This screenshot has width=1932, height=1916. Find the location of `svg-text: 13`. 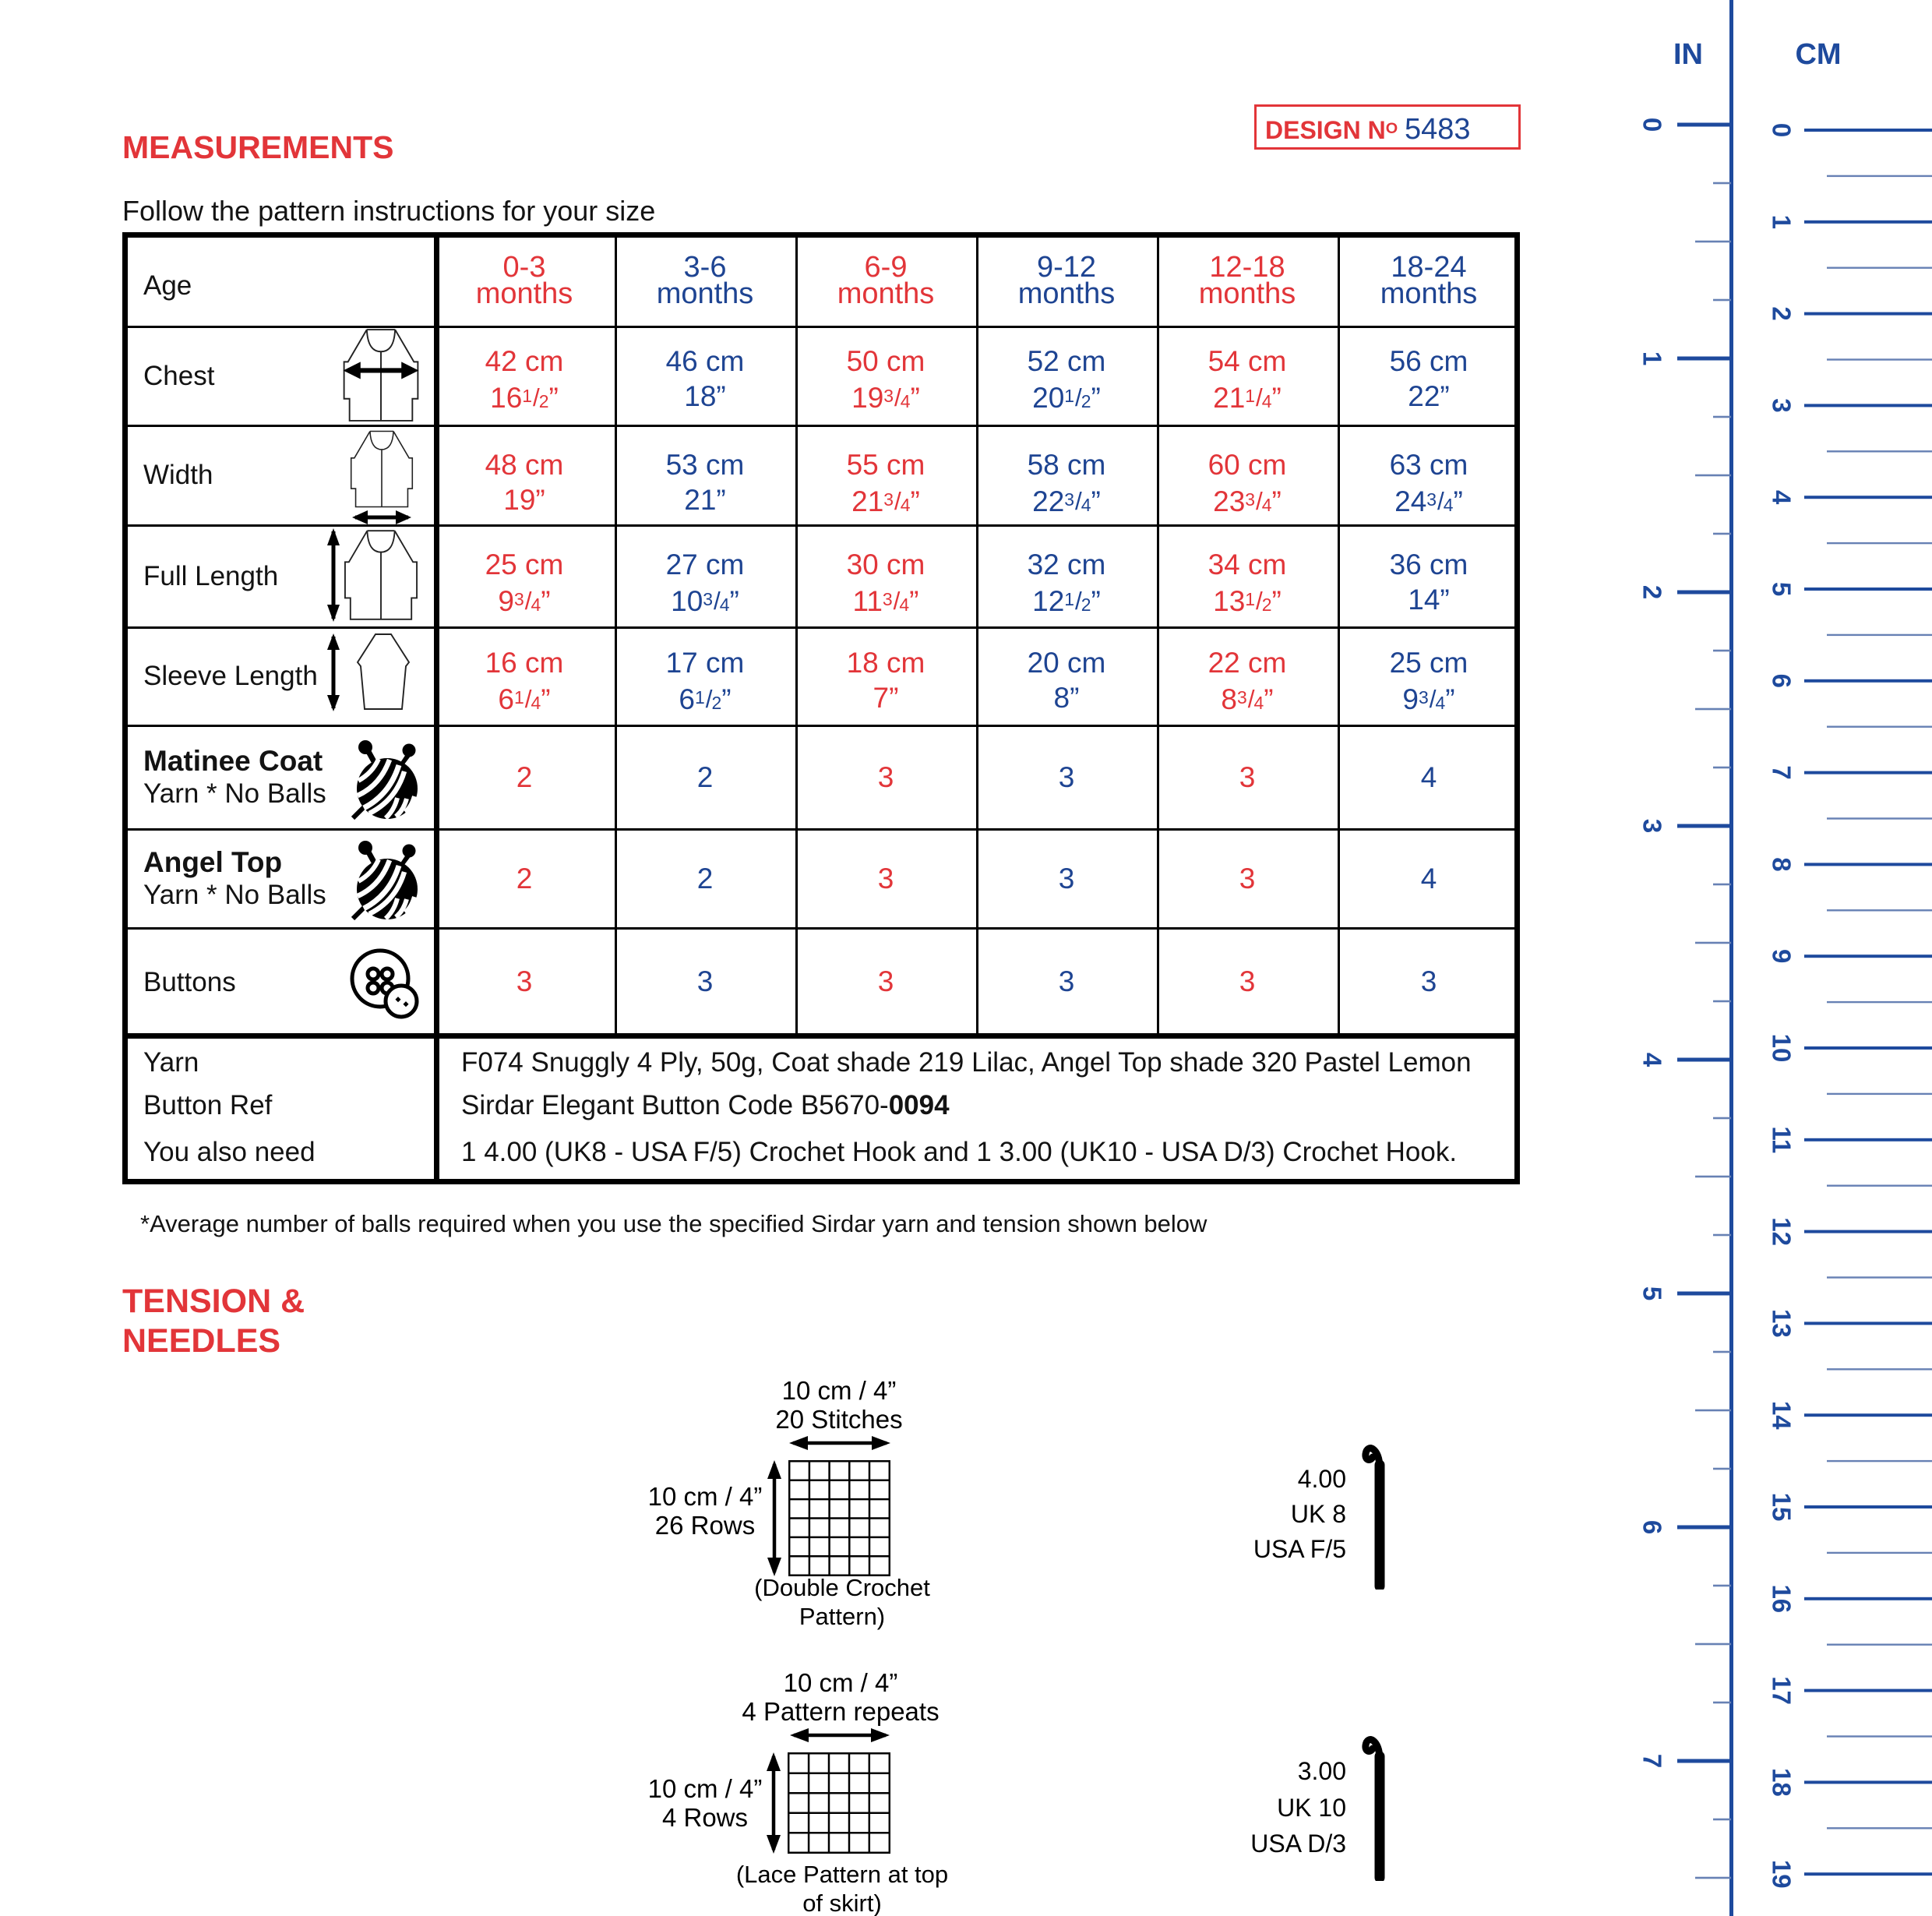

svg-text: 13 is located at coordinates (1782, 1323).